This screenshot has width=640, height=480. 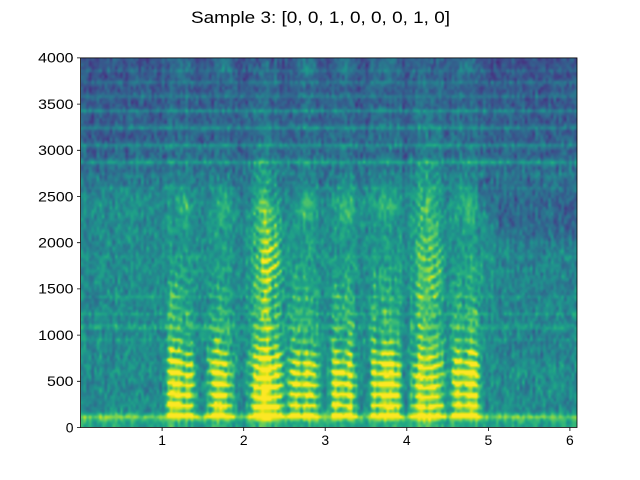 I want to click on svg-text: 6, so click(x=570, y=440).